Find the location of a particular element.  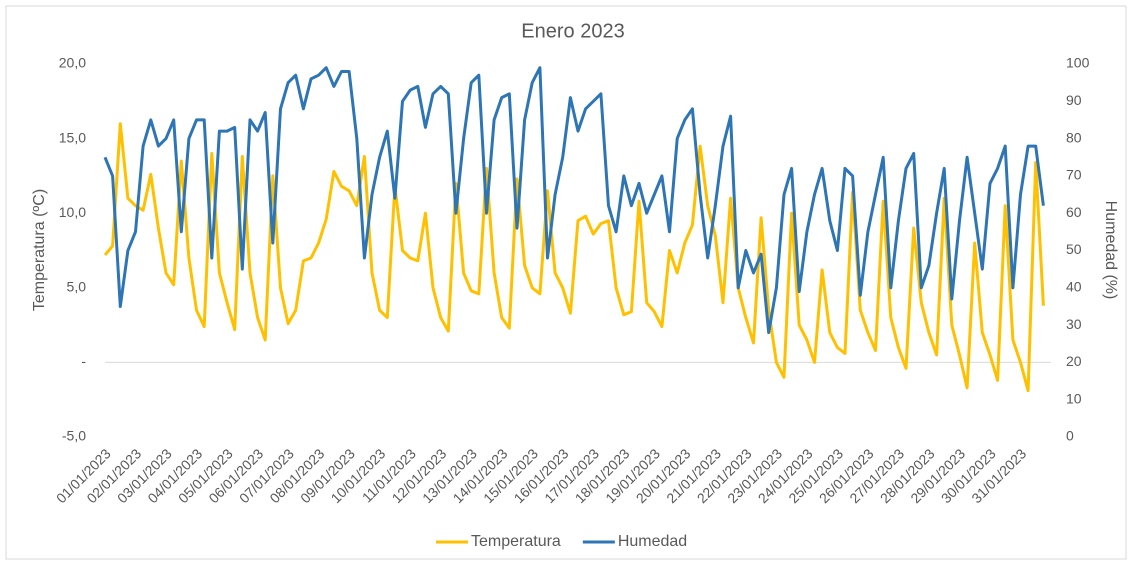

y-tick-label: - is located at coordinates (83, 361).